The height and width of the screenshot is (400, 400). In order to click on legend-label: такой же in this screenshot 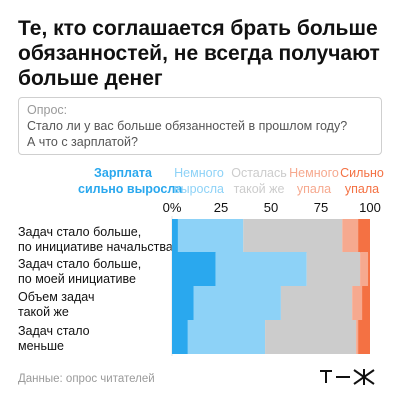, I will do `click(259, 189)`.